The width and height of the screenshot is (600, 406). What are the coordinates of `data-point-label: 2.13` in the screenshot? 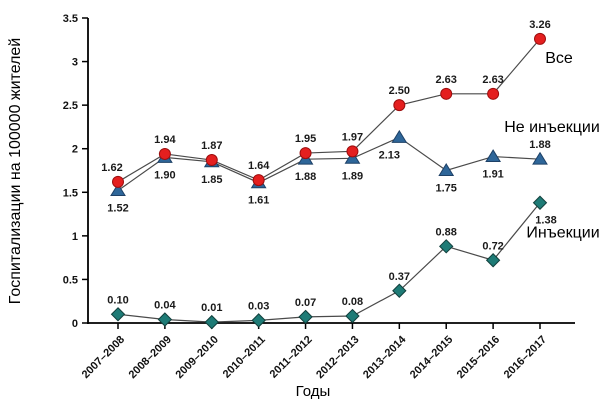 It's located at (389, 155).